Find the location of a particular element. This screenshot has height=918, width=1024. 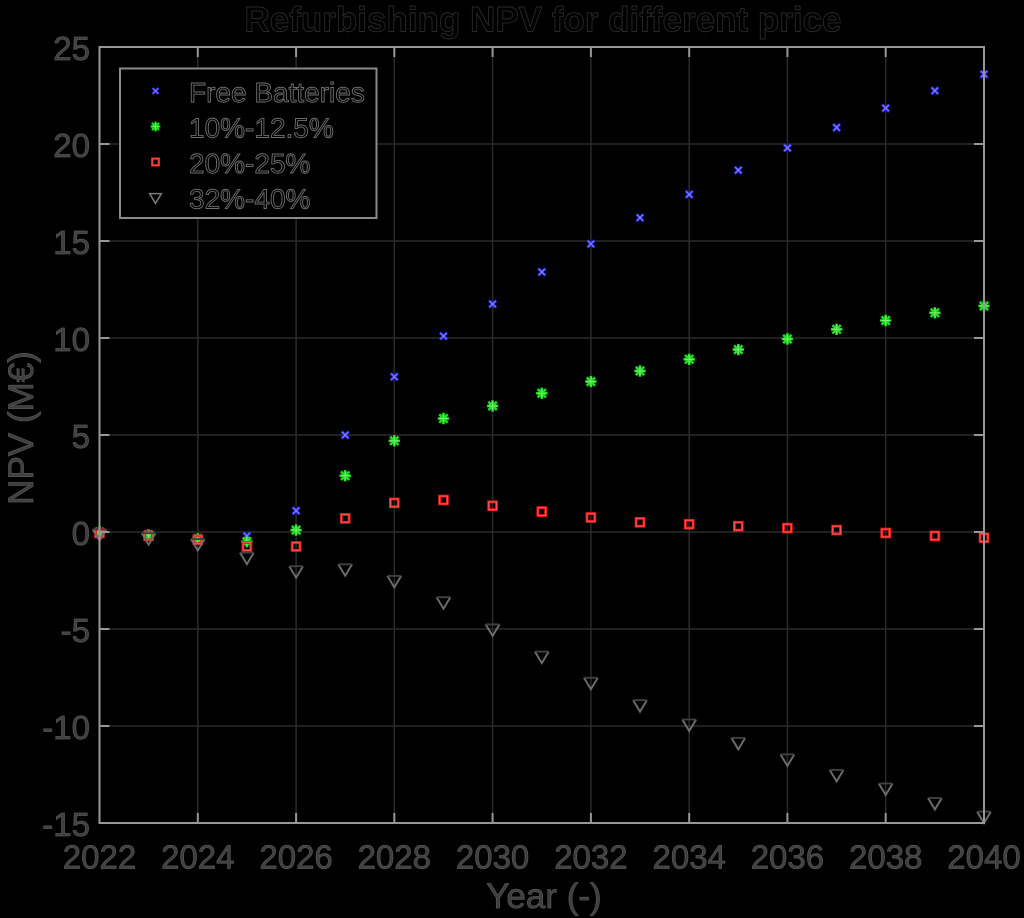

svg-text: 15 is located at coordinates (71, 242).